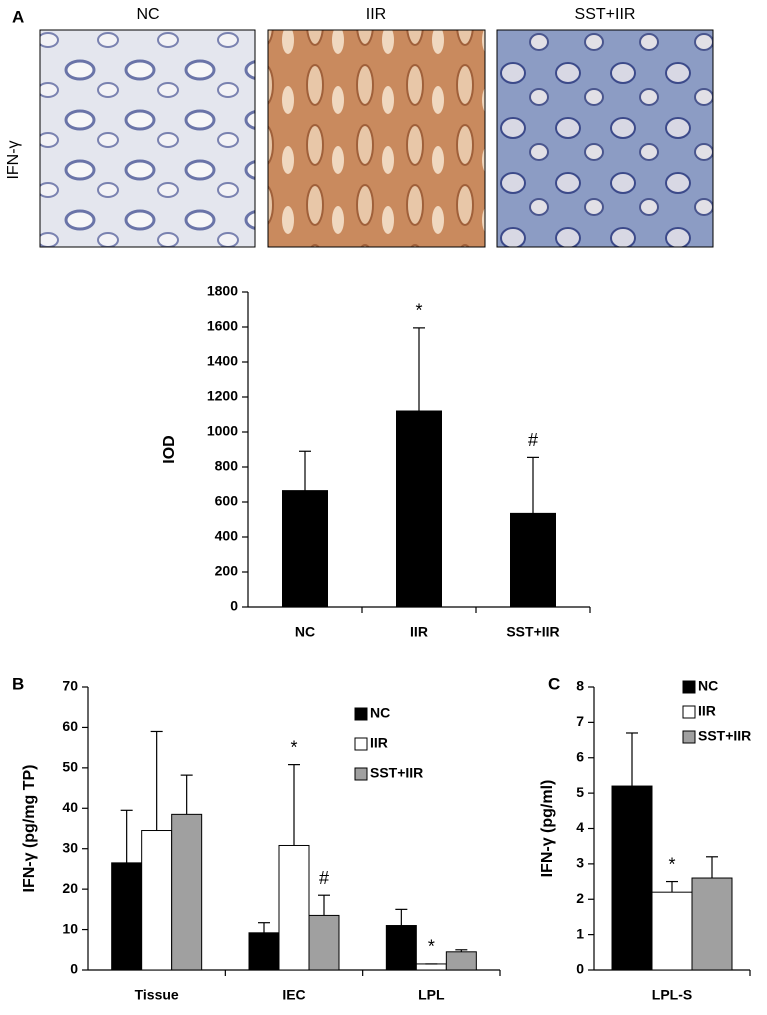 Image resolution: width=767 pixels, height=1015 pixels. I want to click on y-tick-label: 1200, so click(222, 396).